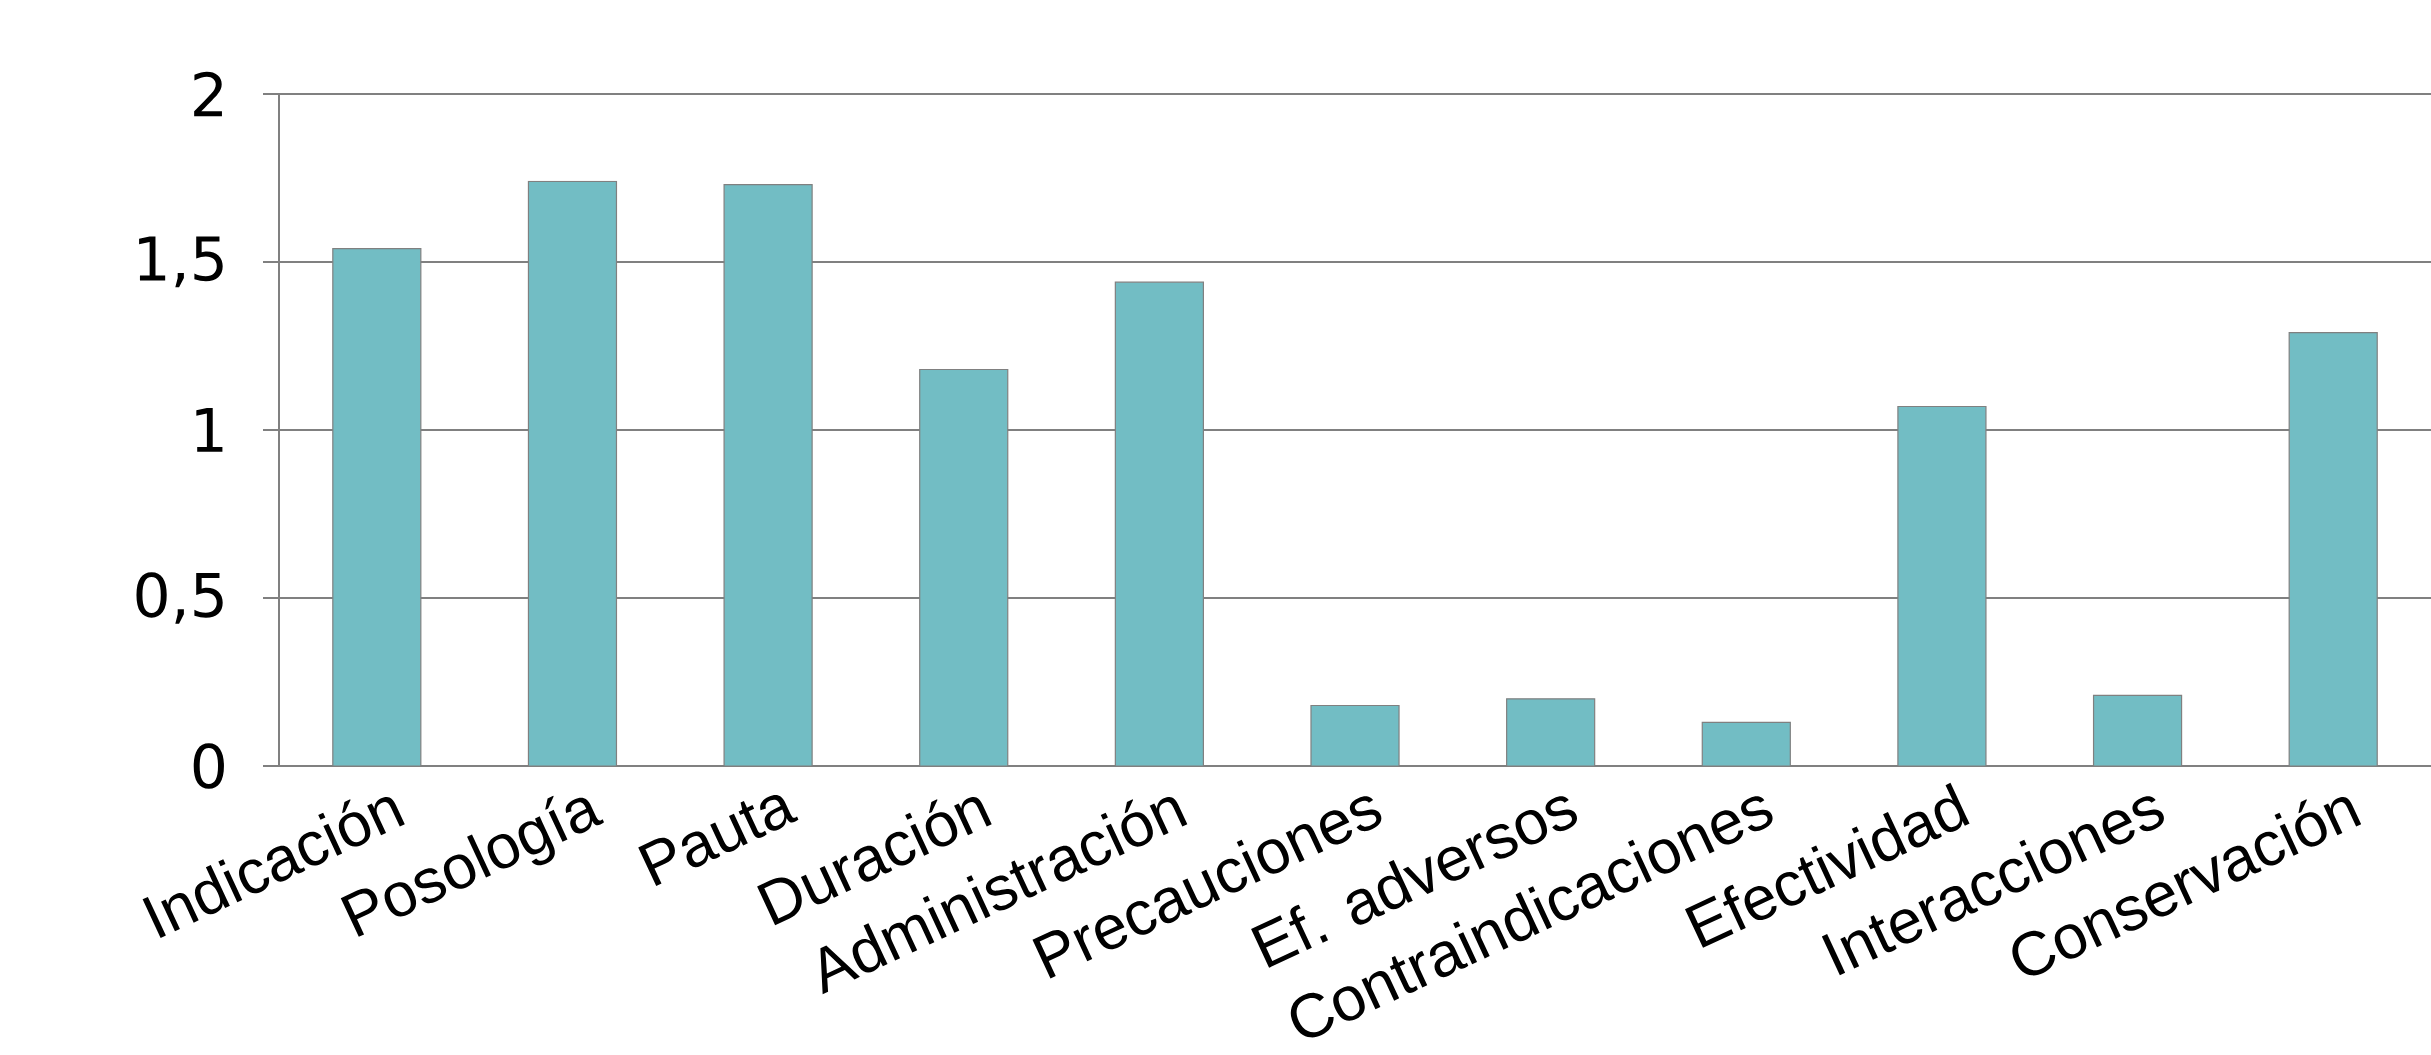  I want to click on y-tick-label: 2, so click(208, 94).